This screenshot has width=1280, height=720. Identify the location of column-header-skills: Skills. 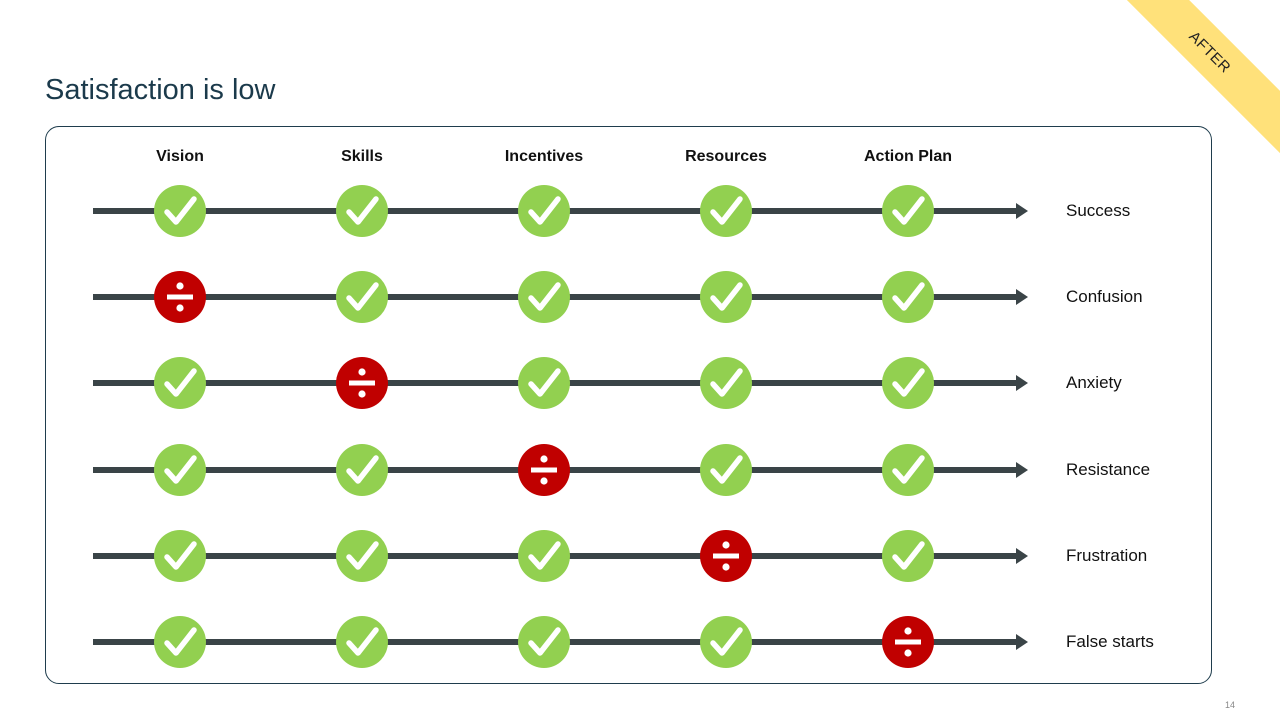
(362, 156).